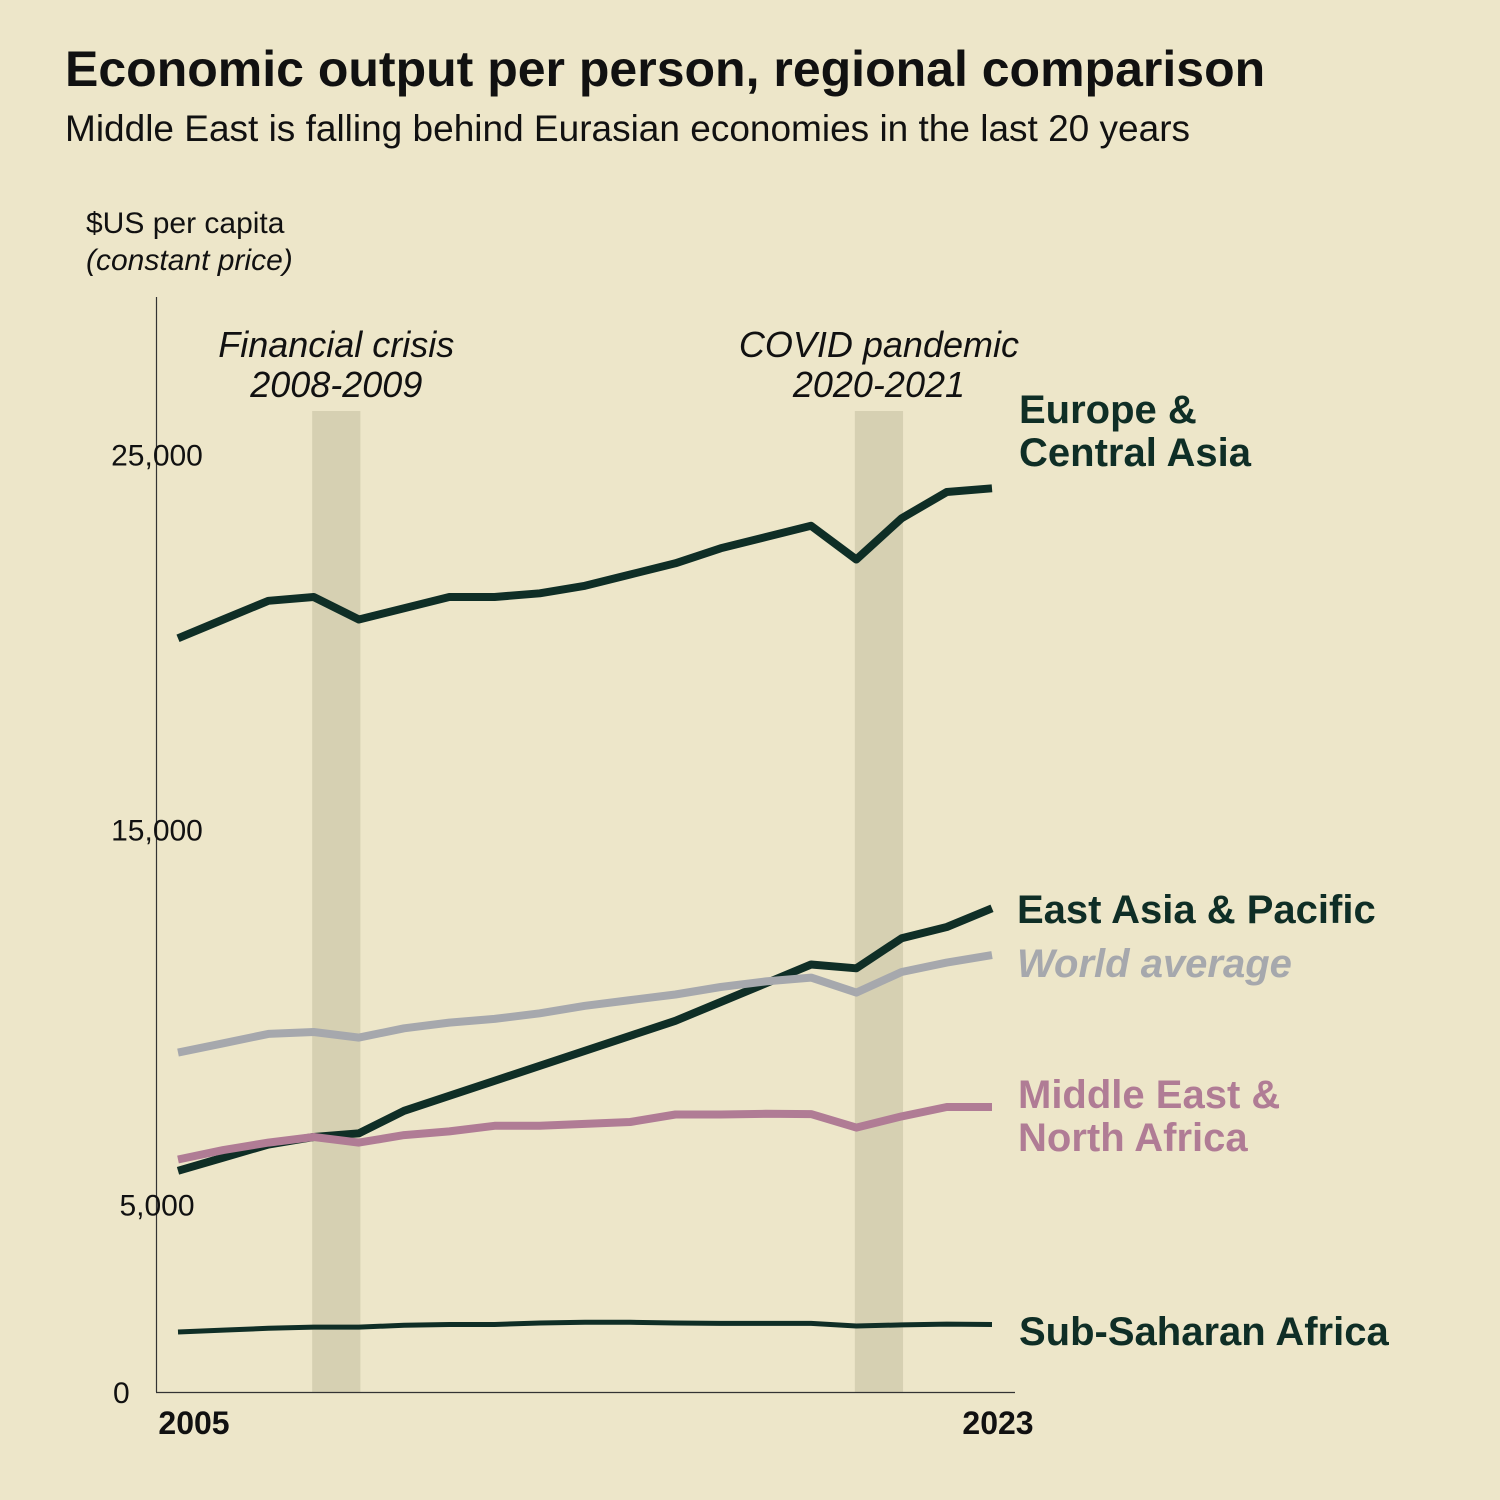  I want to click on period-years-1: 2020-2021, so click(878, 384).